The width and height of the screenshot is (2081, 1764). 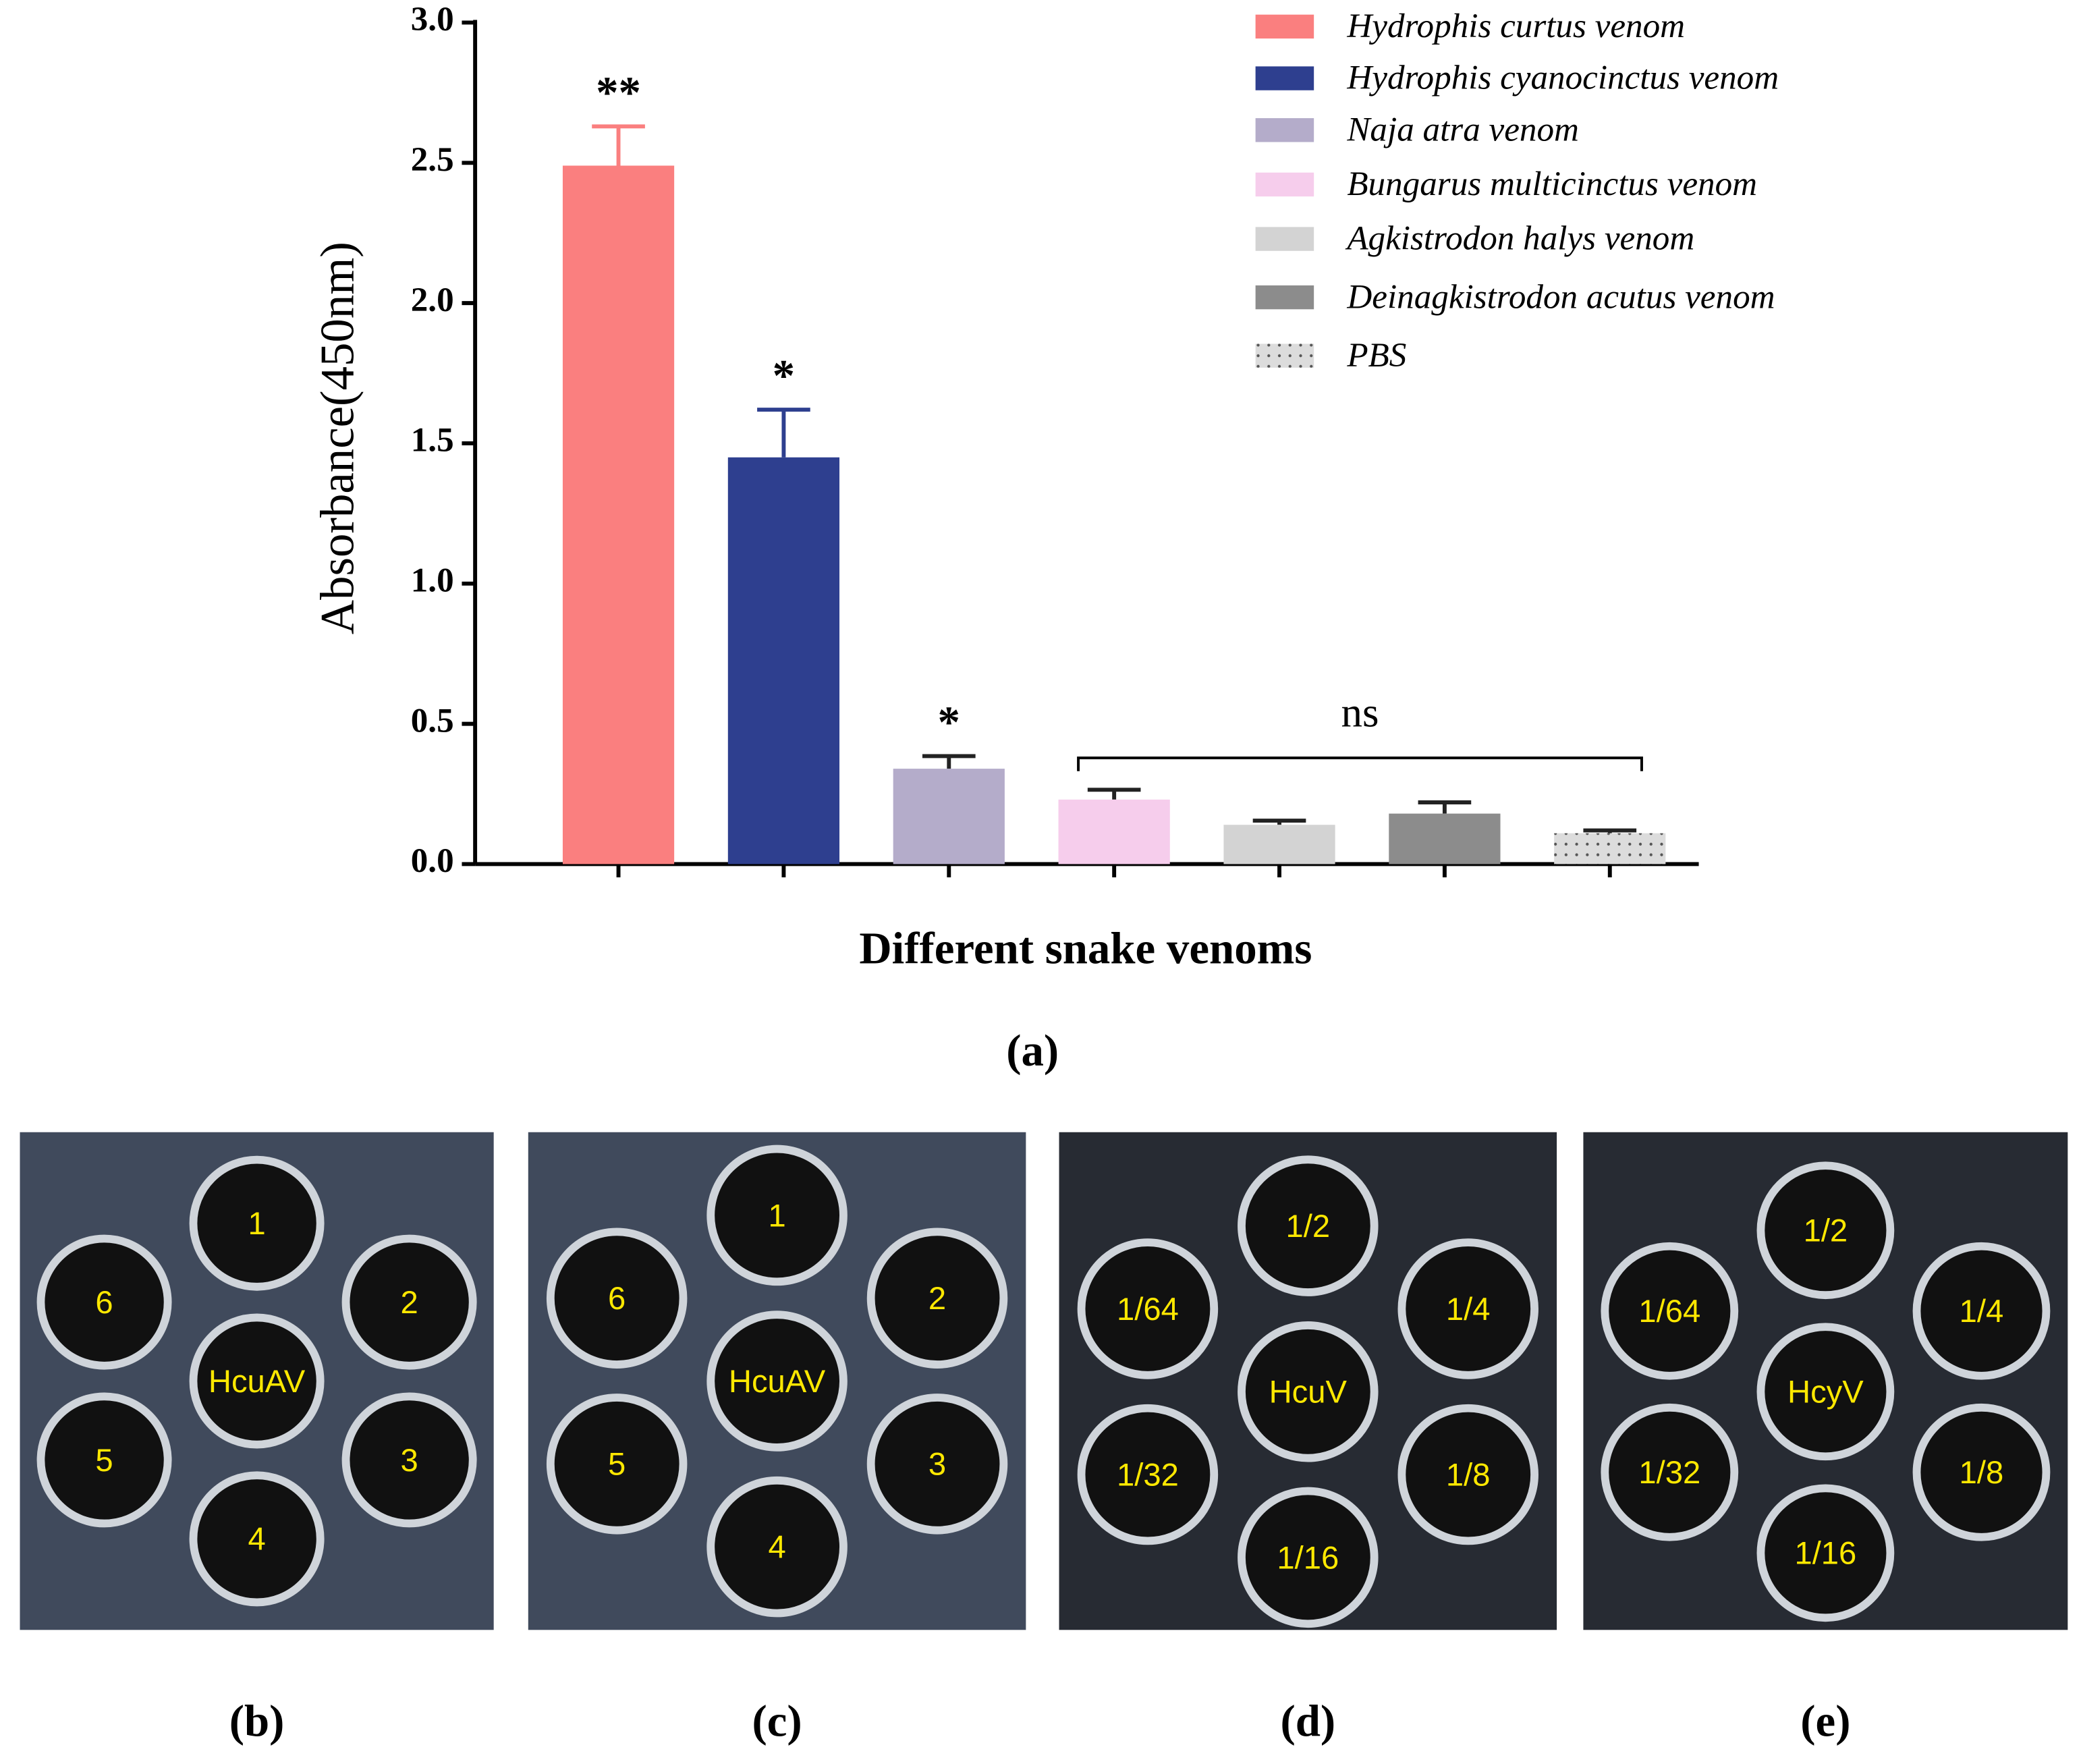 What do you see at coordinates (1376, 355) in the screenshot?
I see `legend-entry: PBS` at bounding box center [1376, 355].